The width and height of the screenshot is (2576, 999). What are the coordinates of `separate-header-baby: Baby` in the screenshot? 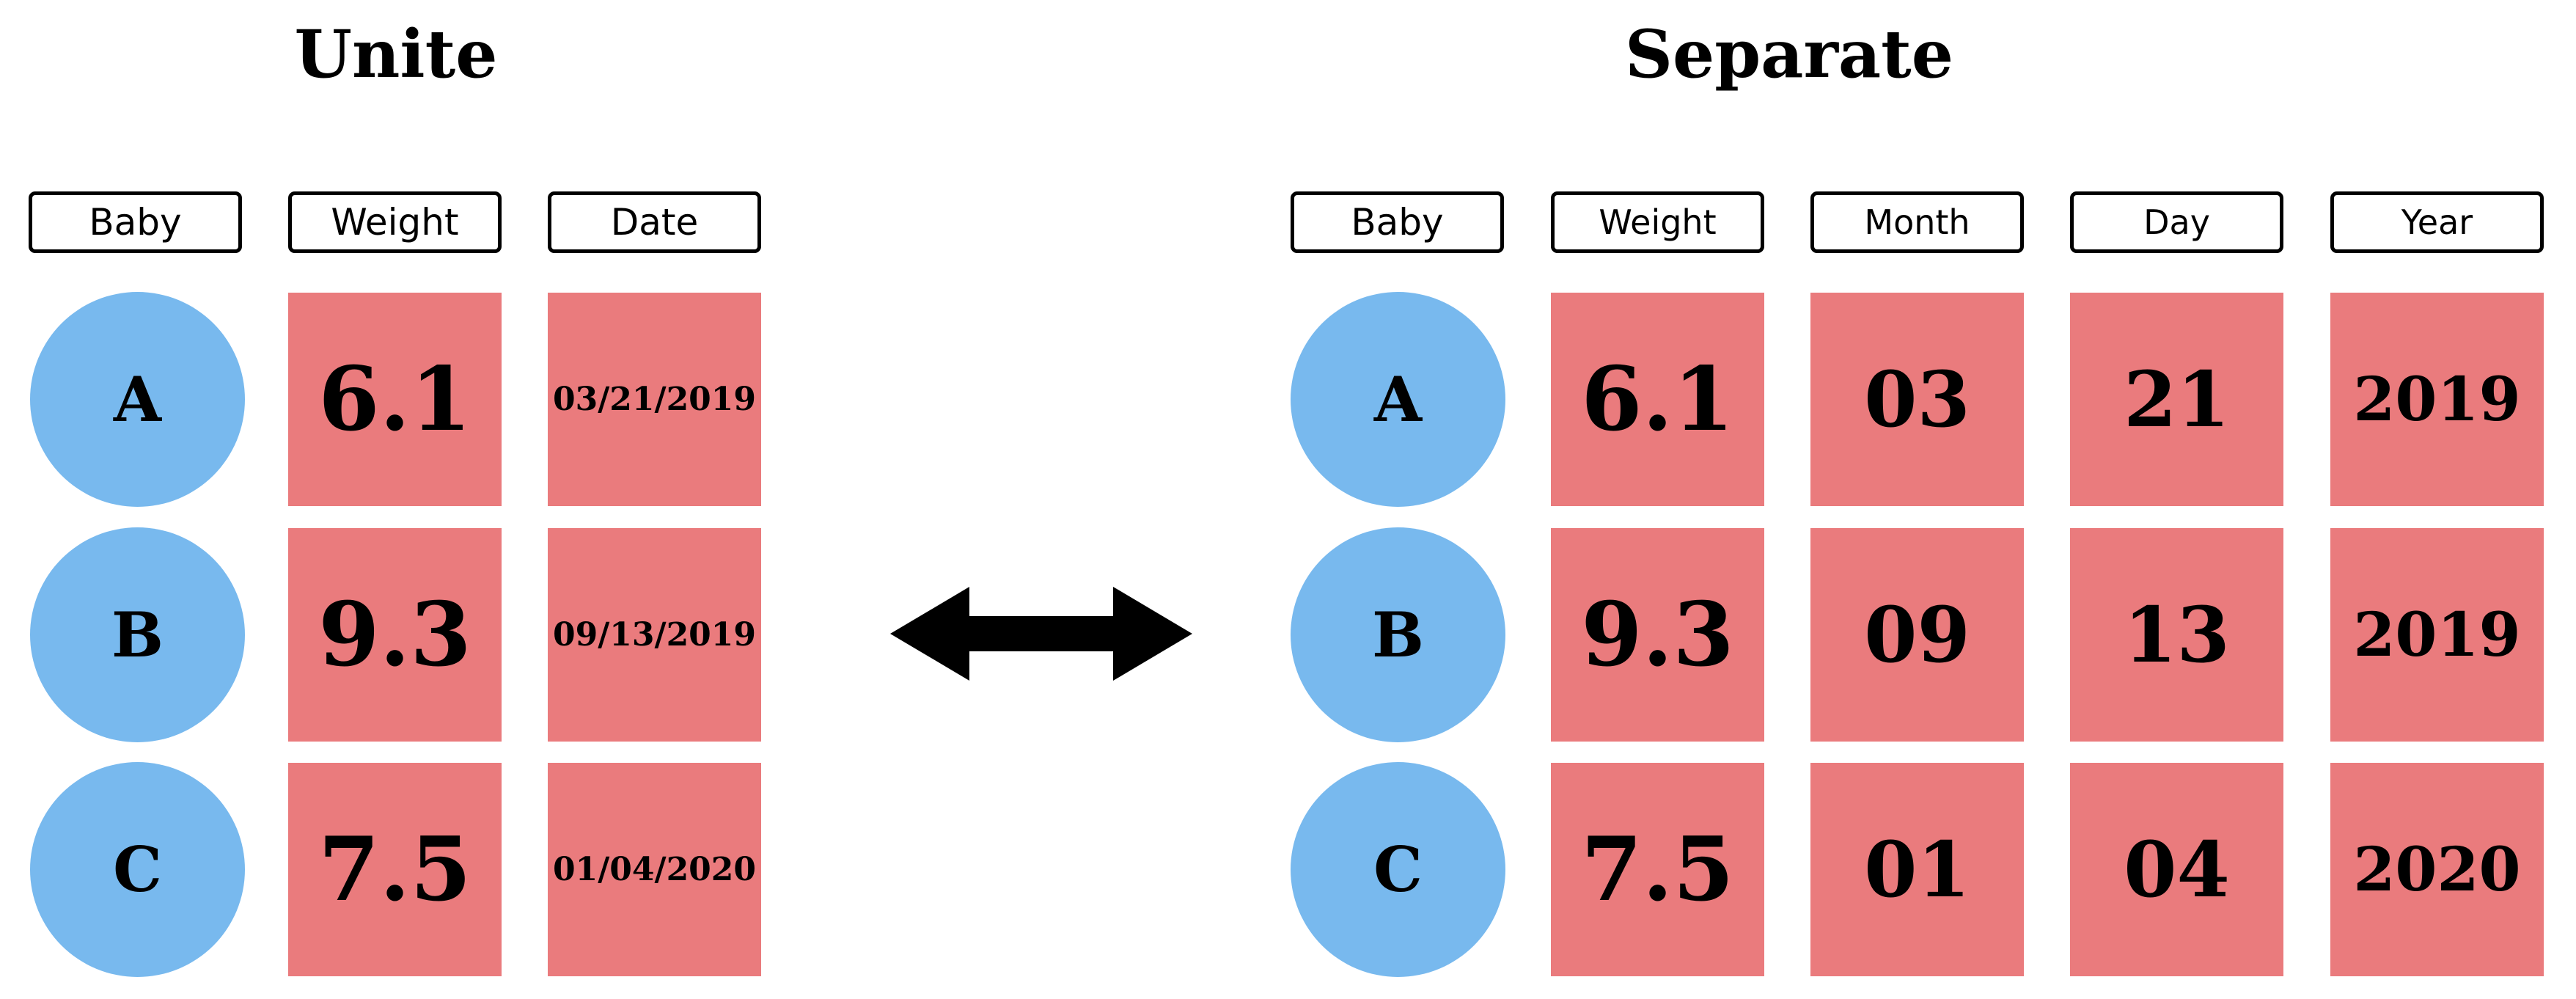 It's located at (1397, 222).